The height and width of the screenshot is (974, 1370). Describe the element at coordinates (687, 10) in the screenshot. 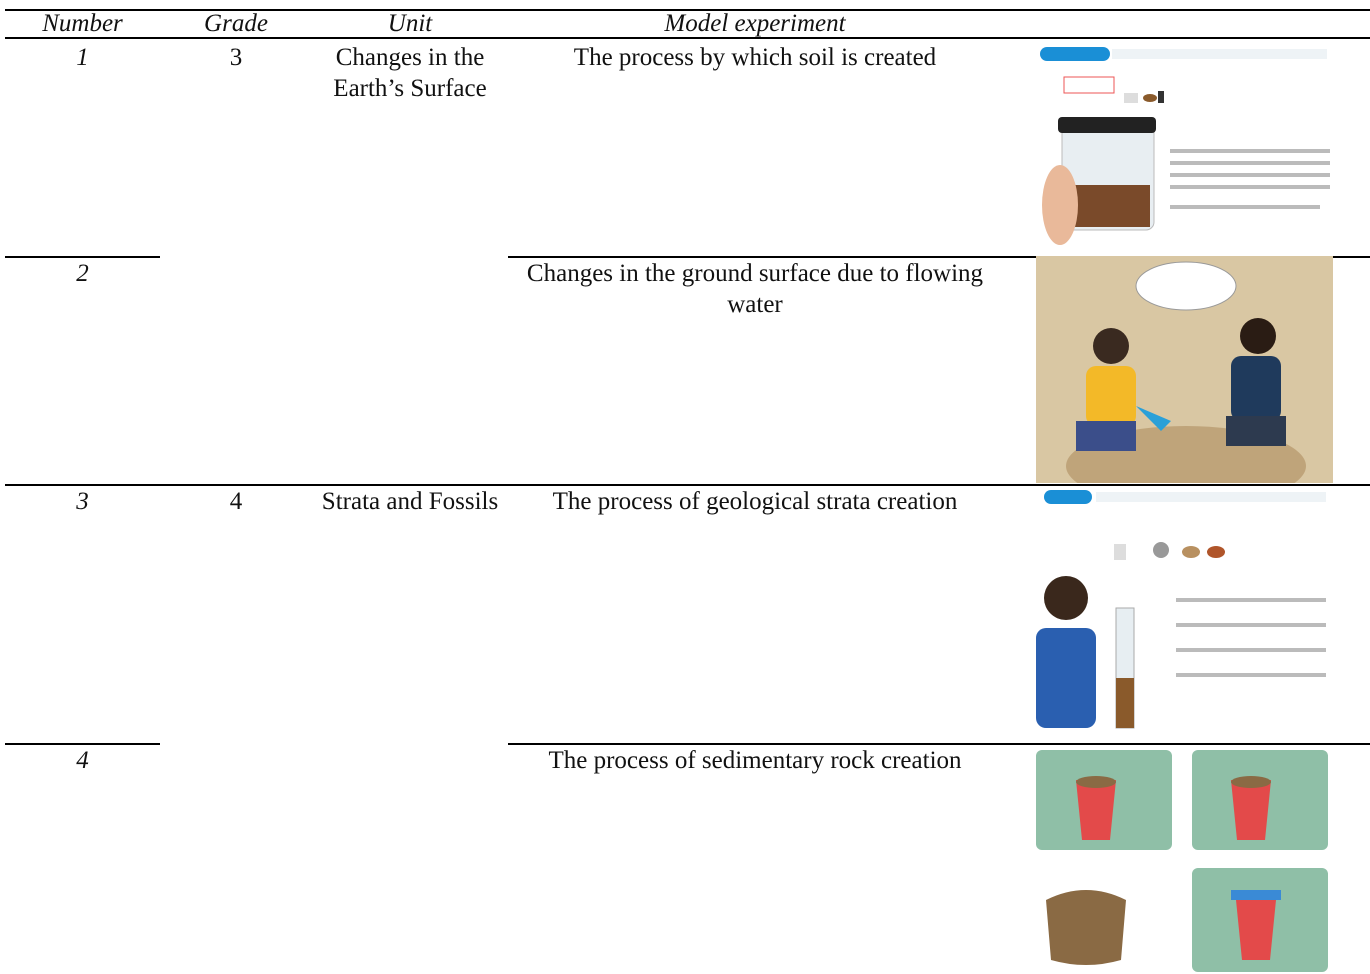

I see `top-rule` at that location.